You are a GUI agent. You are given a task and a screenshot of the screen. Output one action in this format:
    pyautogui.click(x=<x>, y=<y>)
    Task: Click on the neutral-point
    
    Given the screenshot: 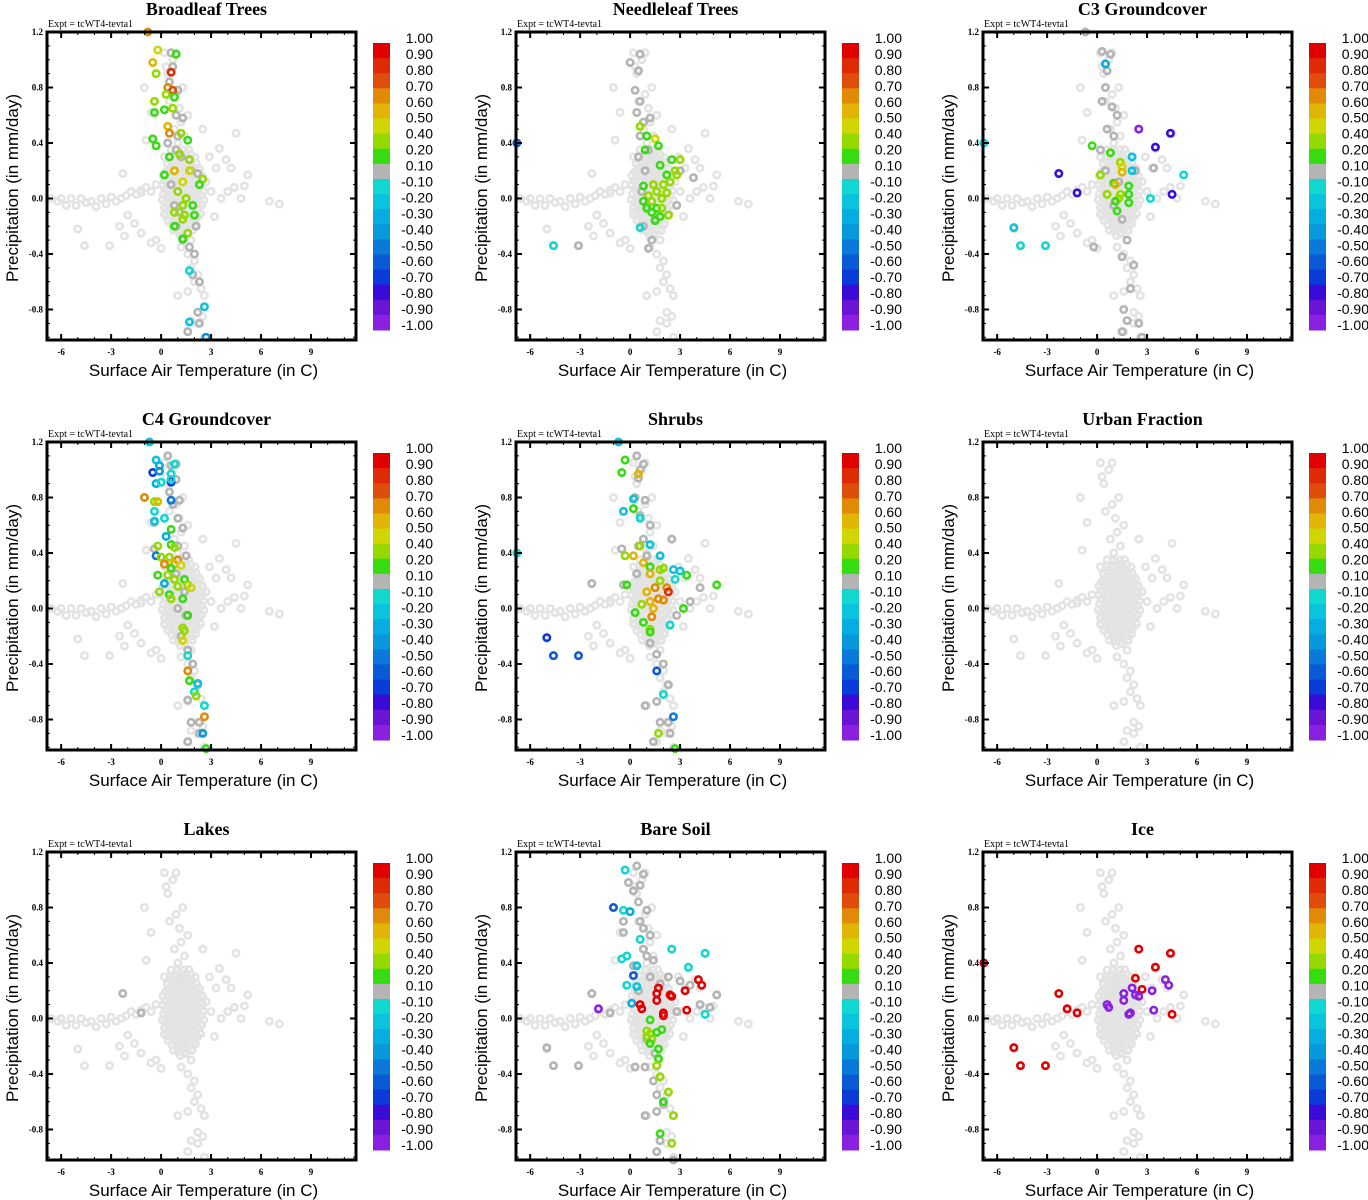 What is the action you would take?
    pyautogui.click(x=199, y=282)
    